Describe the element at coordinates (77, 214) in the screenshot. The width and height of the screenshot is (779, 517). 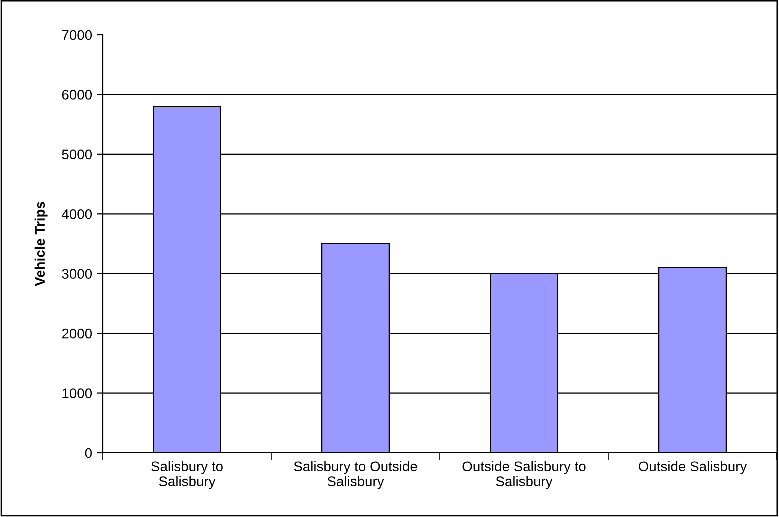
I see `y-tick-label: 4000` at that location.